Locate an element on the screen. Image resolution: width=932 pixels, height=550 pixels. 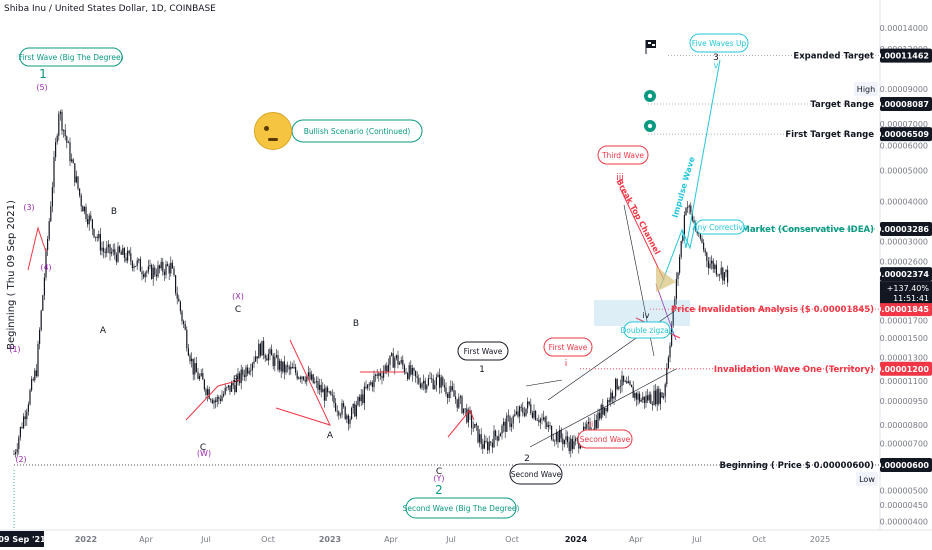
x-tick-label: 2022 is located at coordinates (86, 539).